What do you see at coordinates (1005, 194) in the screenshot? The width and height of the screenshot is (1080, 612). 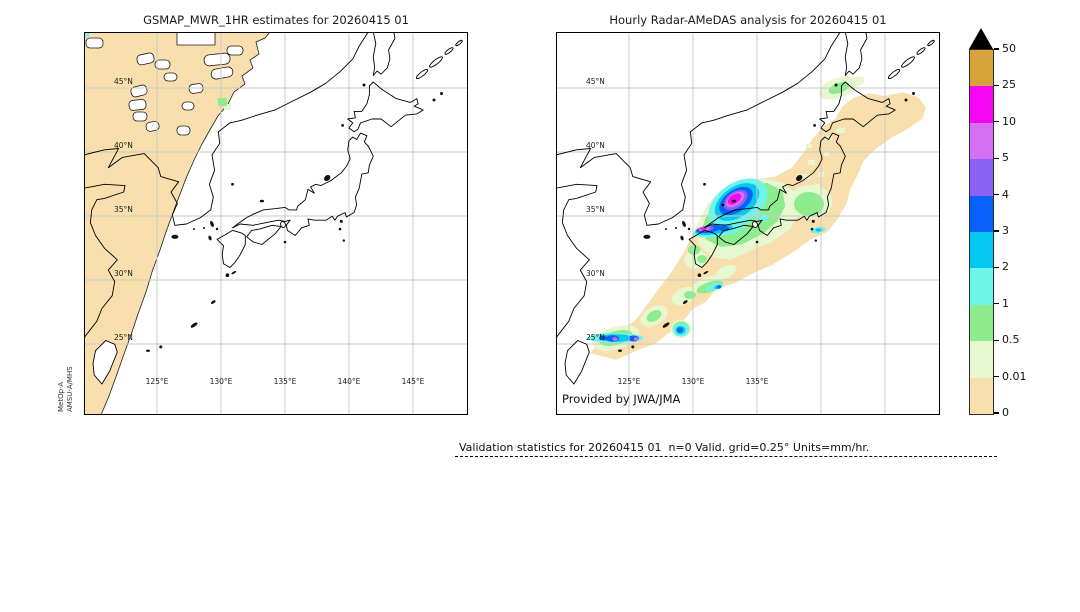 I see `colorbar-tick-label: 4` at bounding box center [1005, 194].